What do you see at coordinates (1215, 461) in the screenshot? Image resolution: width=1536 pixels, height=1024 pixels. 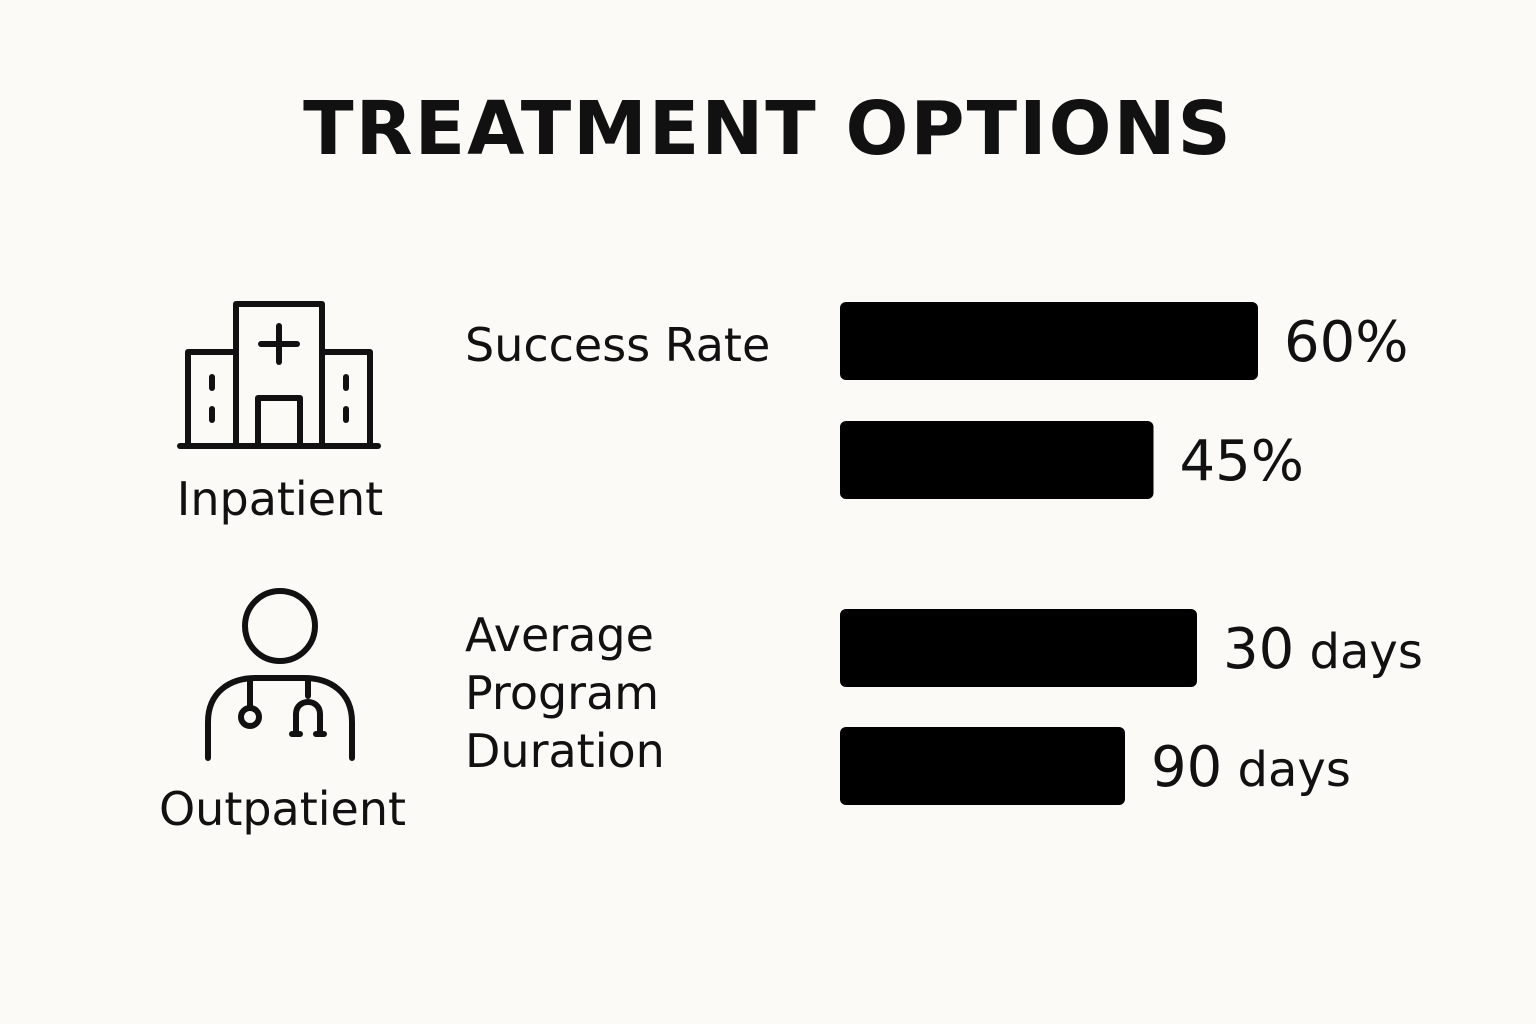 I see `bar-value-number: 45` at bounding box center [1215, 461].